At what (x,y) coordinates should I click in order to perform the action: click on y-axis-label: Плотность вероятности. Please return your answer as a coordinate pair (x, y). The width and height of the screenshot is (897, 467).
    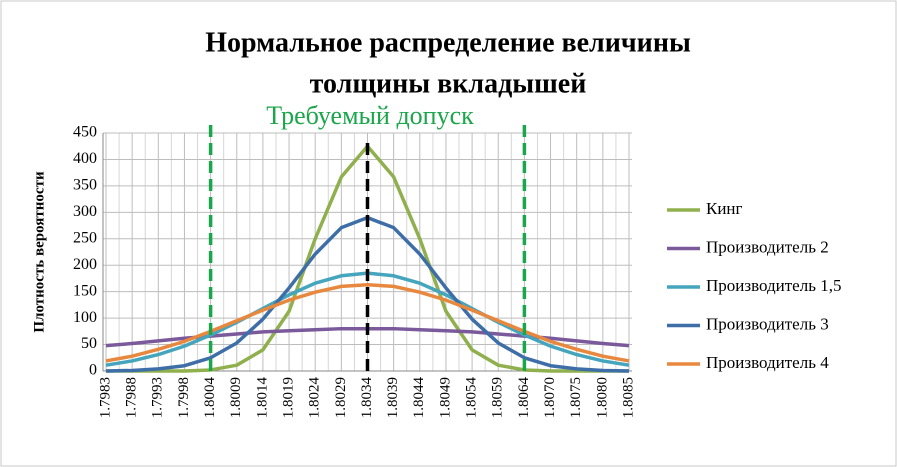
    Looking at the image, I should click on (39, 252).